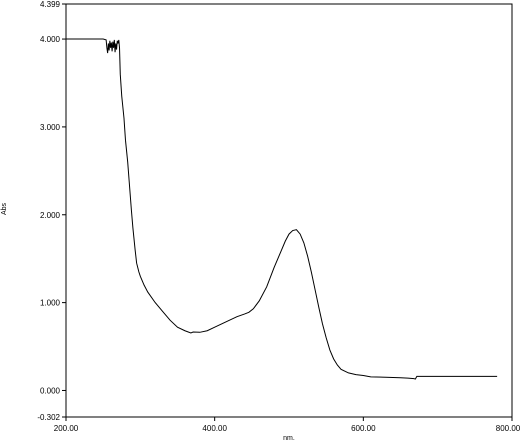  What do you see at coordinates (4, 208) in the screenshot?
I see `y-axis-title: Abs` at bounding box center [4, 208].